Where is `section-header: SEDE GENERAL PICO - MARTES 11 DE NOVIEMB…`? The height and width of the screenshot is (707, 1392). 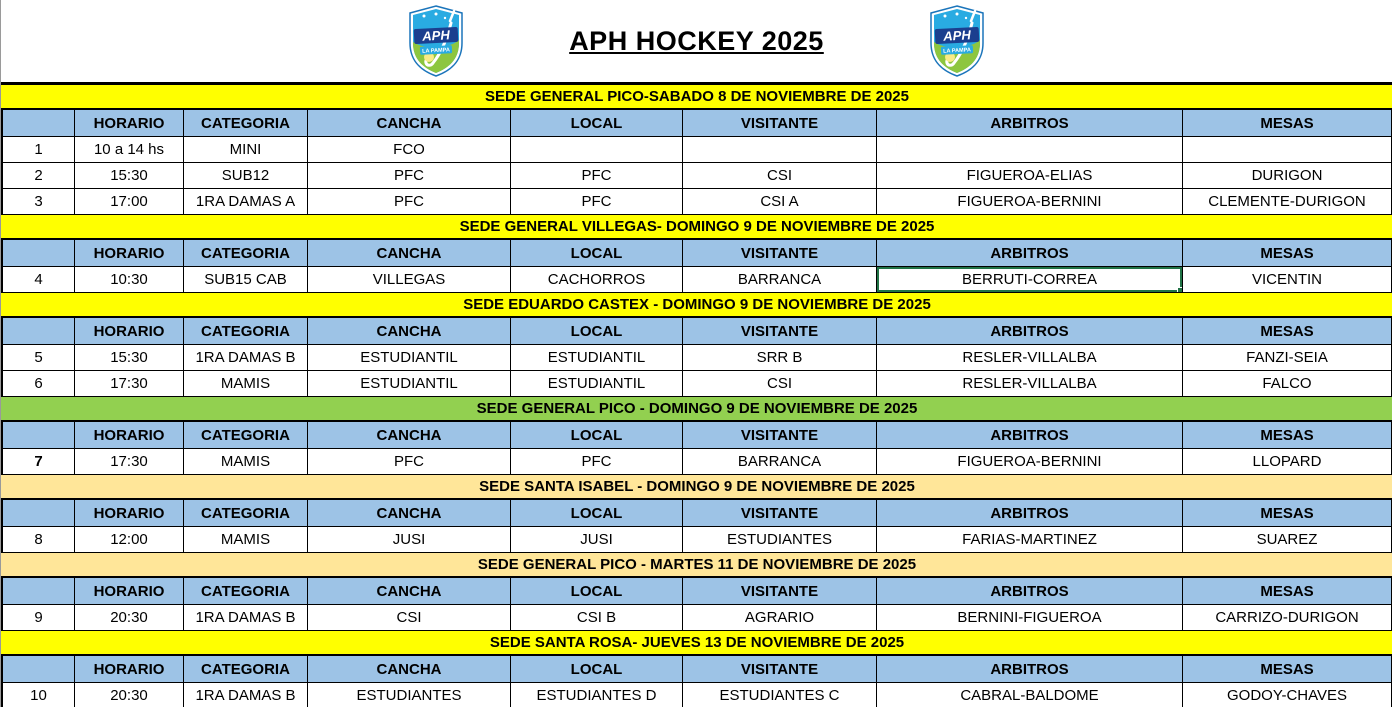 section-header: SEDE GENERAL PICO - MARTES 11 DE NOVIEMB… is located at coordinates (696, 565).